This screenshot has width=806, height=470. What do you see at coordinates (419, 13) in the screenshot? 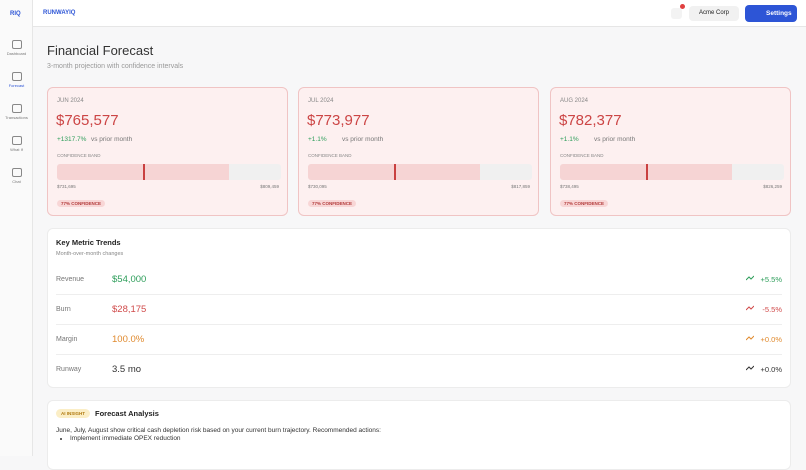
I see `topbar: RUNWAYIQ Acme Corp Settings` at bounding box center [419, 13].